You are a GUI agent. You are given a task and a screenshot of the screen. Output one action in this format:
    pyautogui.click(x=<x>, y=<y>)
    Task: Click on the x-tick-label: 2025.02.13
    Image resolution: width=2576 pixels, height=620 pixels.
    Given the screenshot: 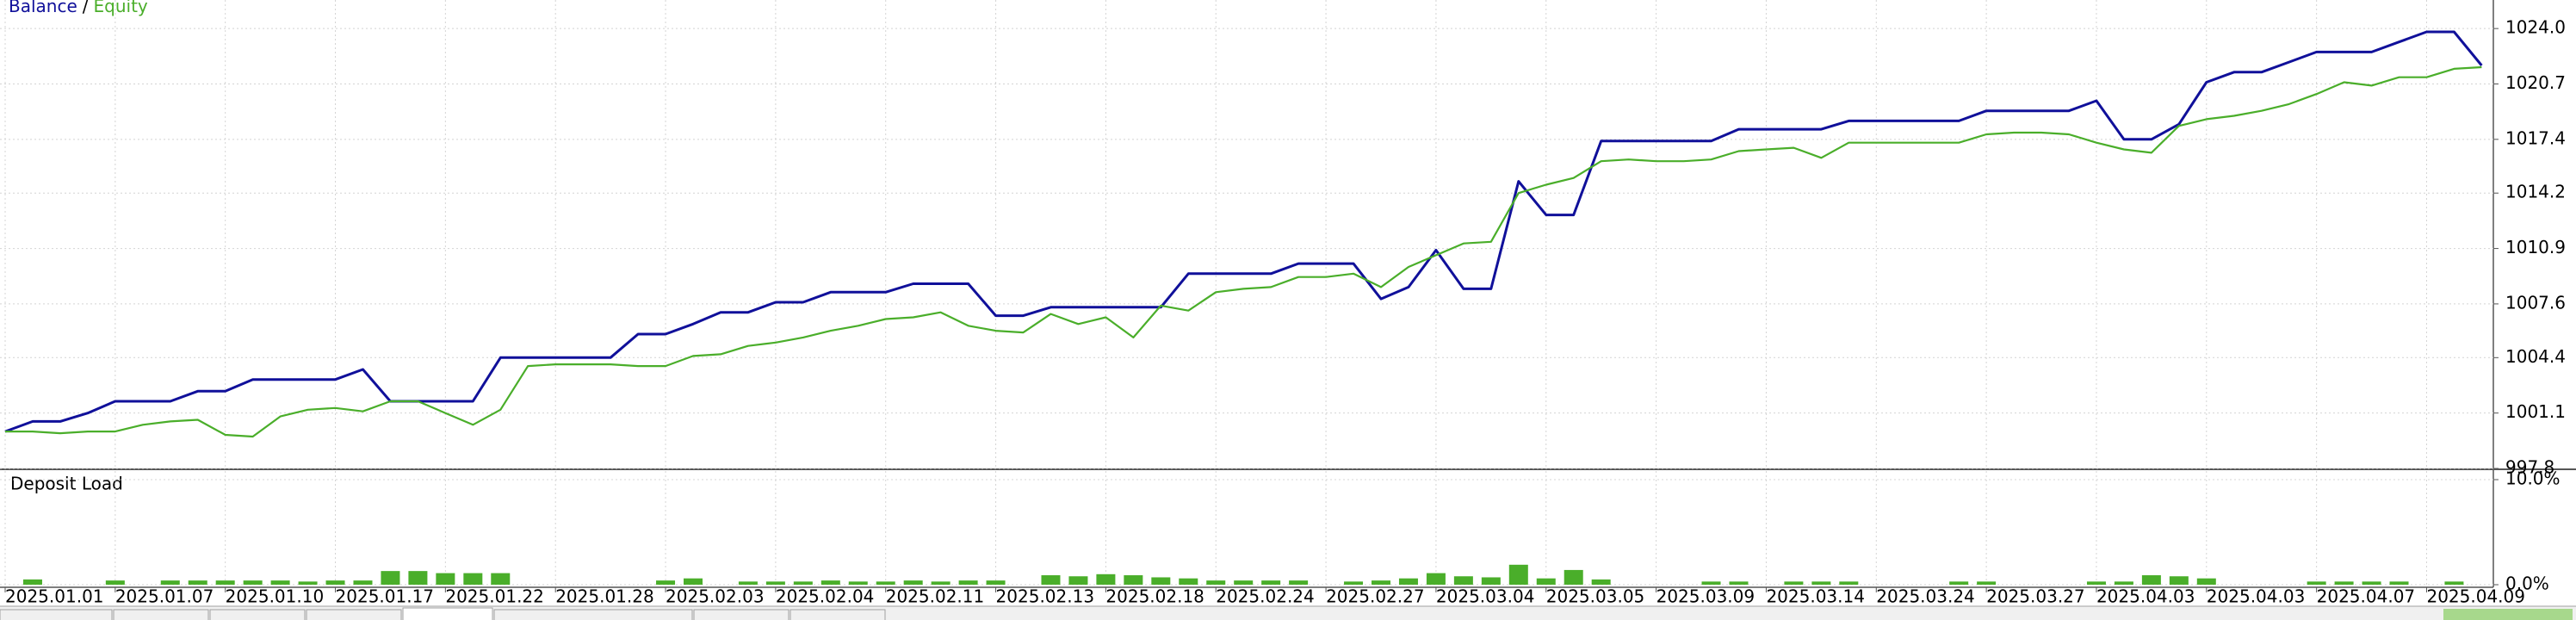 What is the action you would take?
    pyautogui.click(x=1046, y=597)
    